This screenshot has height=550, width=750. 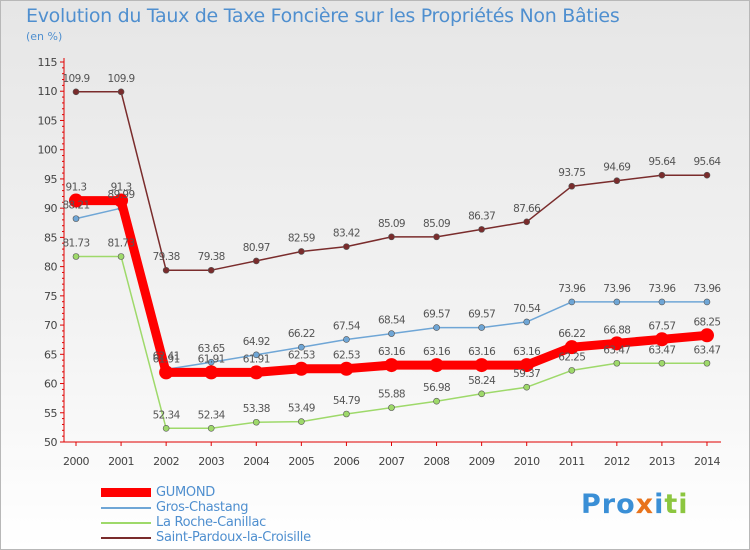 What do you see at coordinates (76, 461) in the screenshot?
I see `x-tick-label: 2000` at bounding box center [76, 461].